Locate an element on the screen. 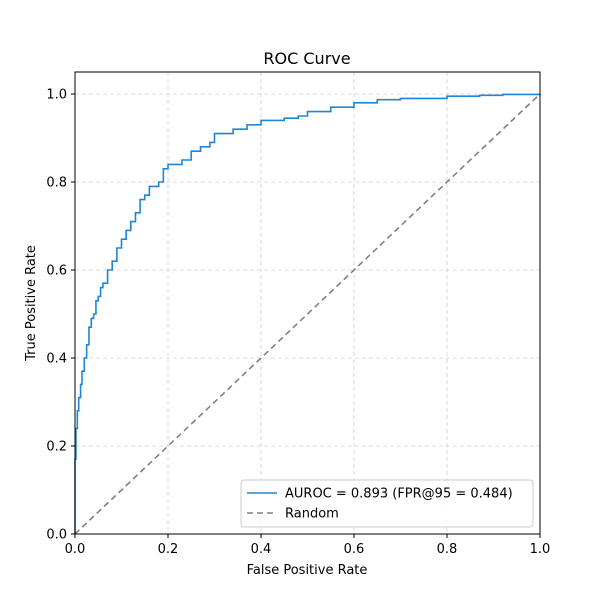 The image size is (600, 600). x-tick-label: 0.0 is located at coordinates (75, 549).